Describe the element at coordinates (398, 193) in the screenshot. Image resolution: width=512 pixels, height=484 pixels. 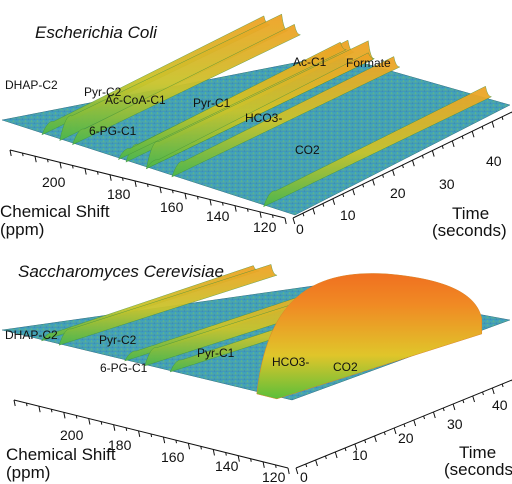
I see `tick-label: 20` at that location.